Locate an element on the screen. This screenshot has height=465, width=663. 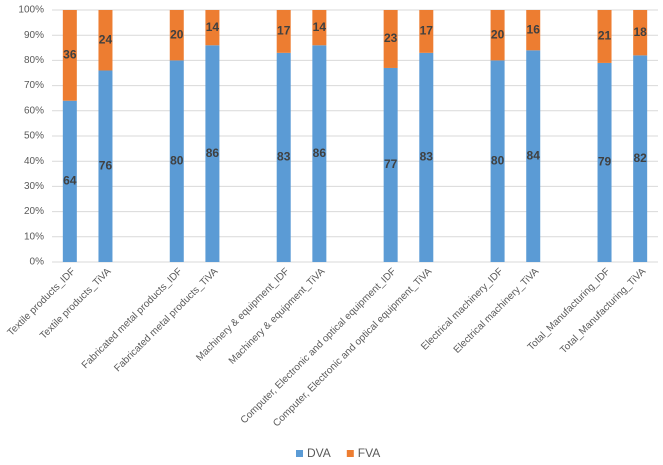
y-tick-label: 80% is located at coordinates (34, 60).